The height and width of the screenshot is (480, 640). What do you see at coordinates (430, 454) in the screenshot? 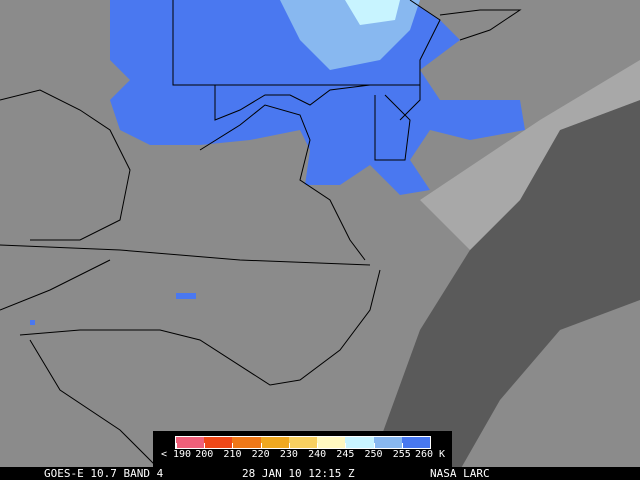
I see `legend-tick-label: 260 K` at bounding box center [430, 454].